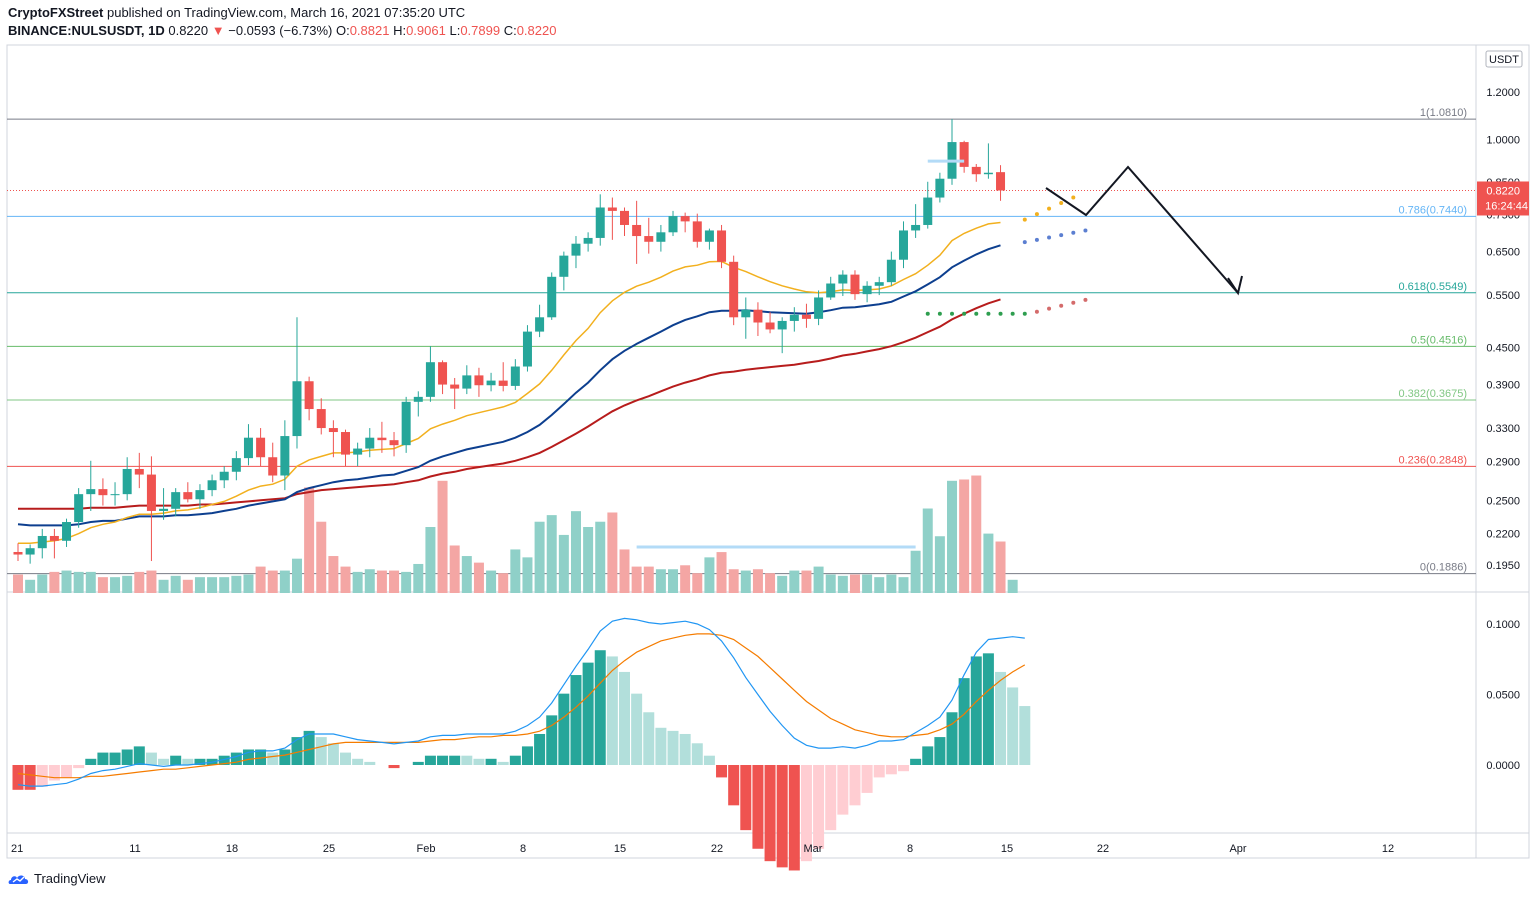  What do you see at coordinates (717, 849) in the screenshot?
I see `time-tick-label: 22` at bounding box center [717, 849].